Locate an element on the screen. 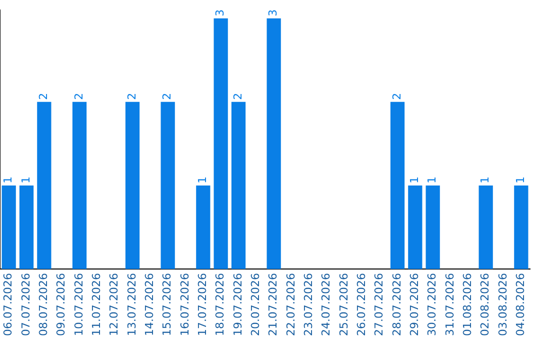  x-tick-label: 28.07.2026 is located at coordinates (397, 304).